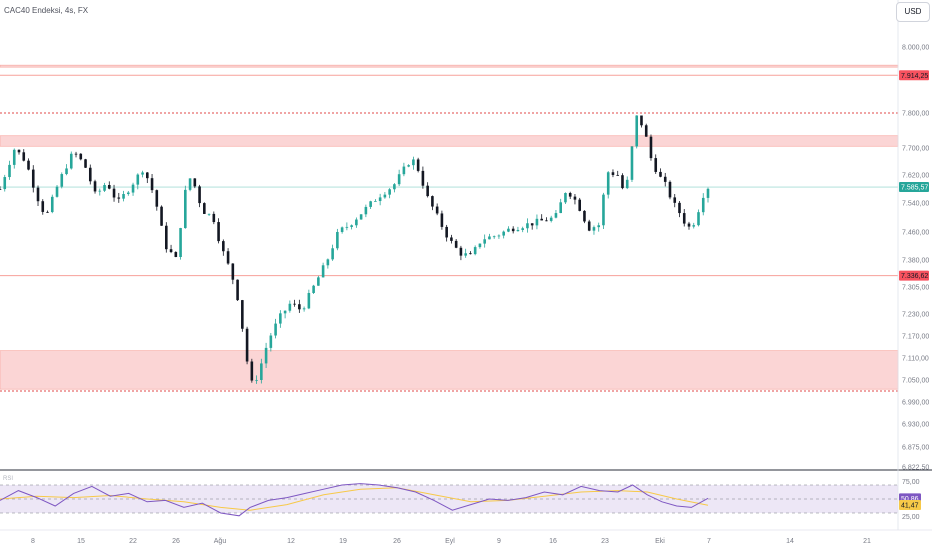 The height and width of the screenshot is (550, 932). What do you see at coordinates (397, 541) in the screenshot?
I see `time-tick-label: 26` at bounding box center [397, 541].